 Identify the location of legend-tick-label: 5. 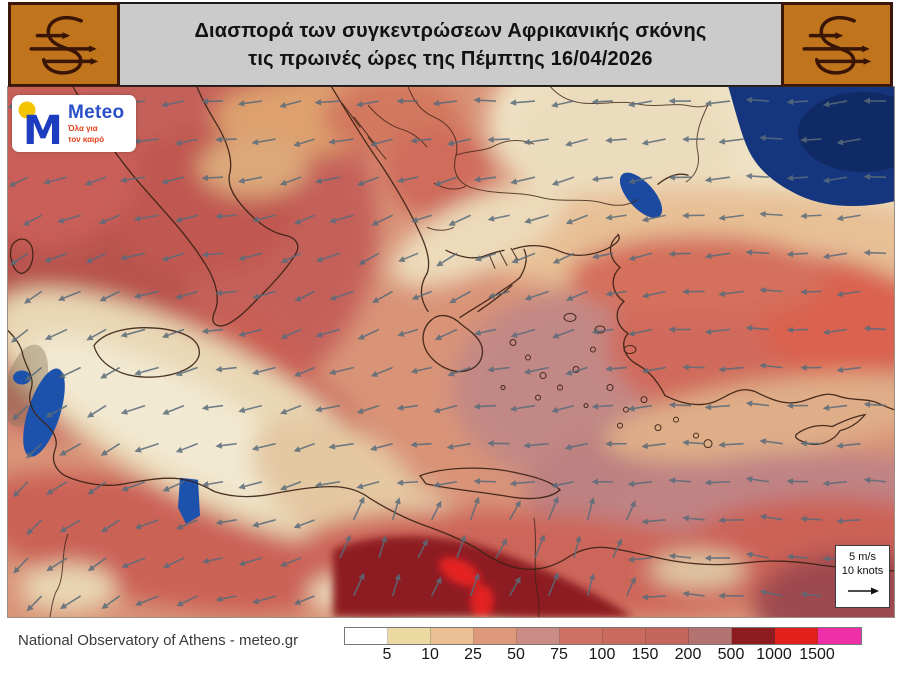
(387, 654).